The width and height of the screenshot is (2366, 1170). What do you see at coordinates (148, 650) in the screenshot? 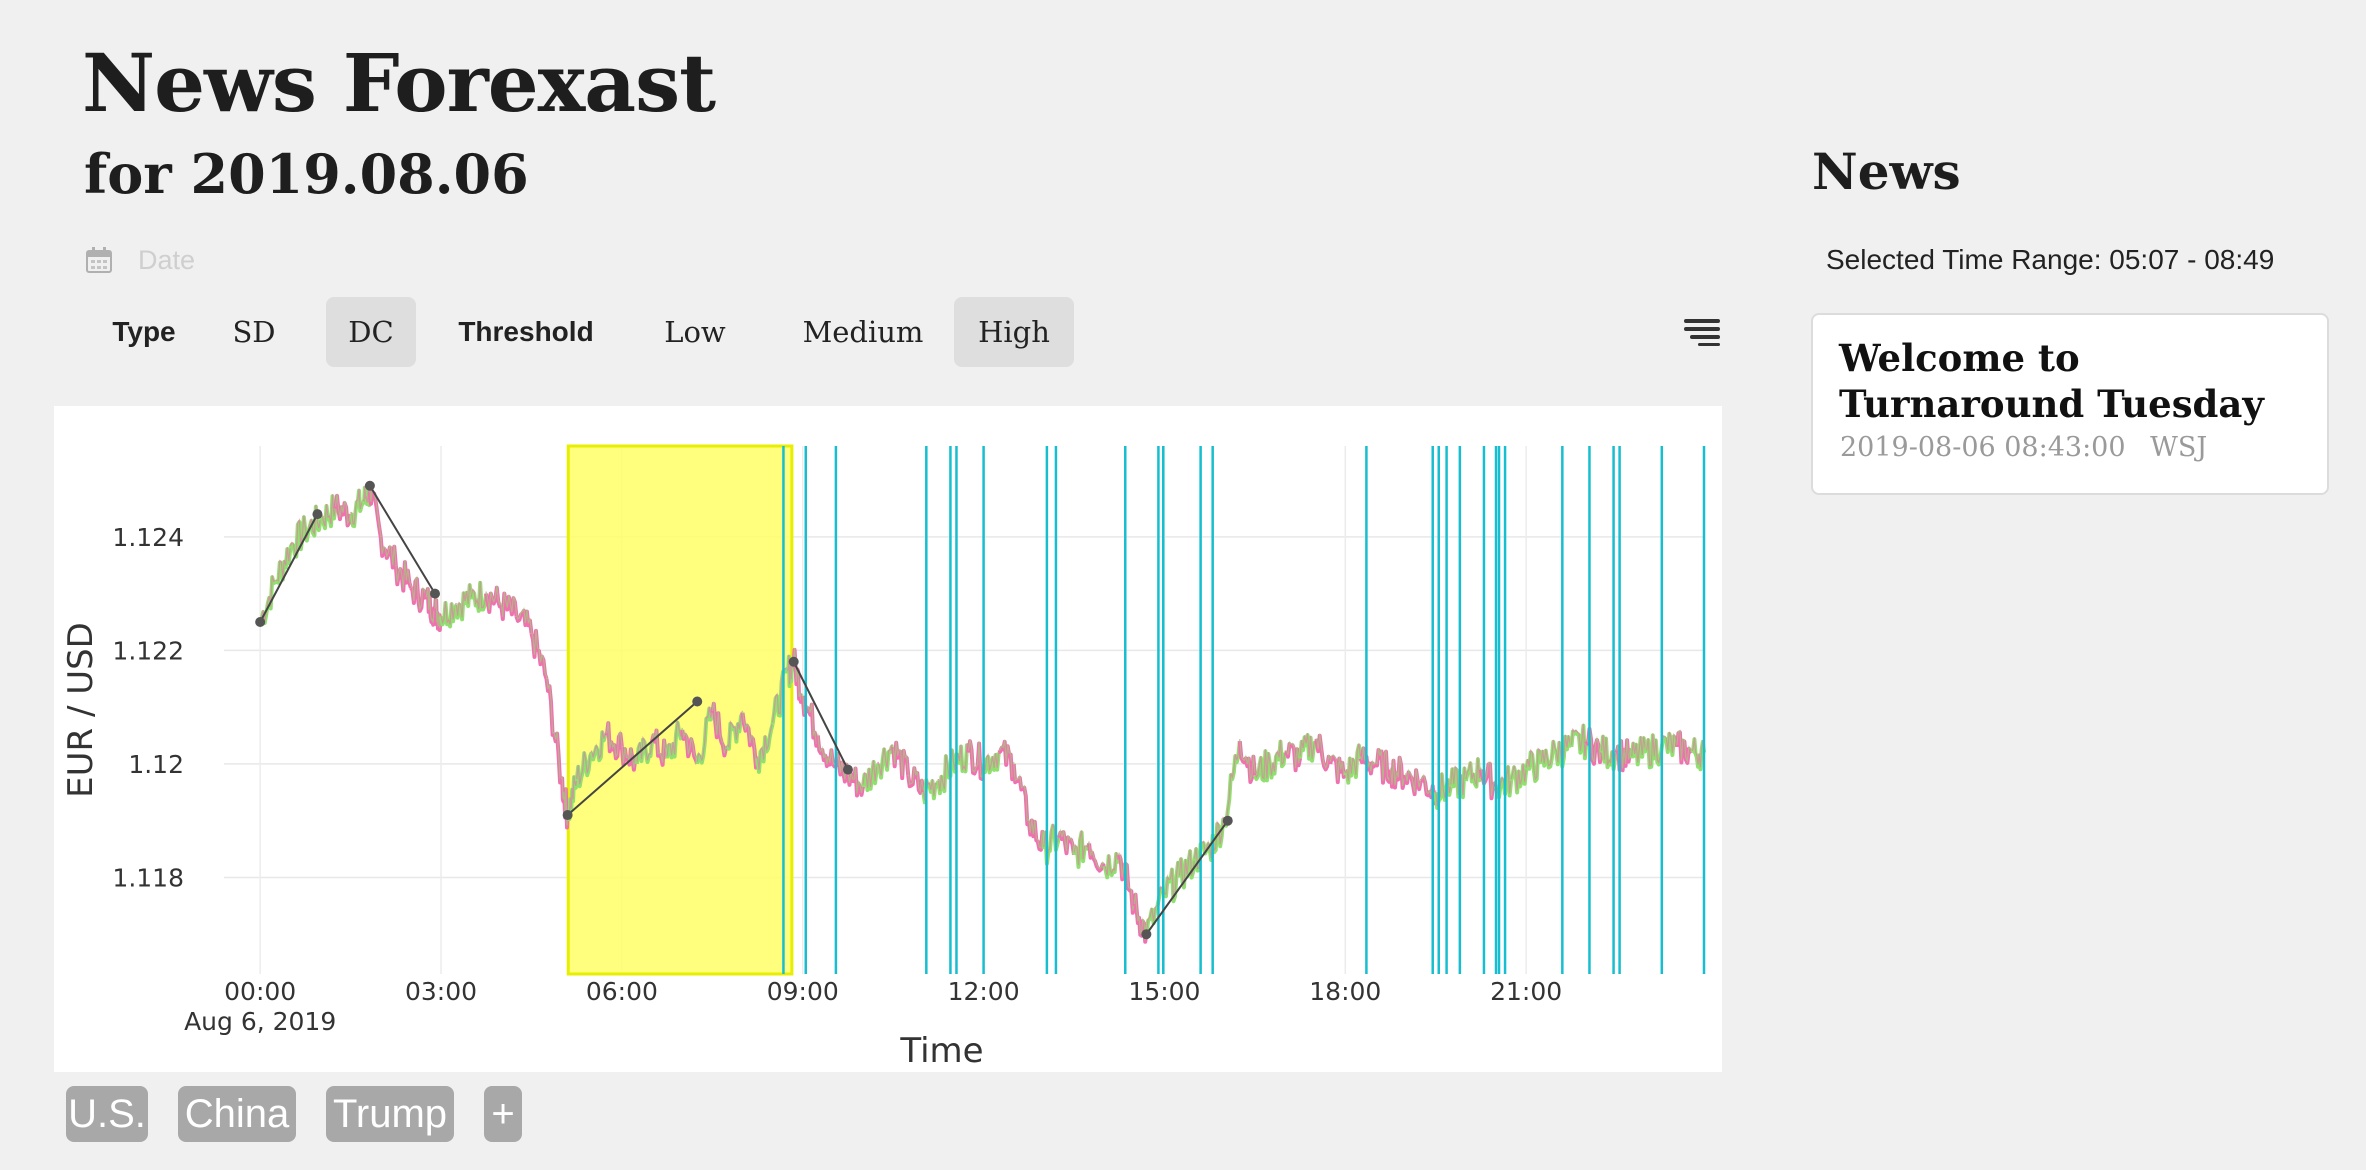
I see `y-tick-label: 1.122` at bounding box center [148, 650].